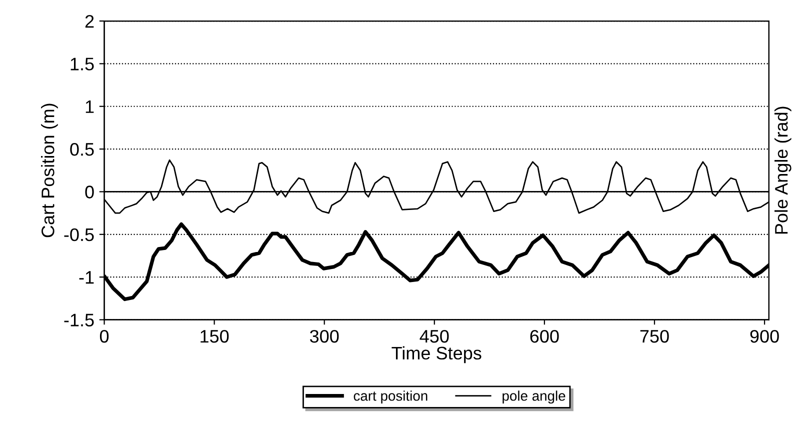 The image size is (796, 438). What do you see at coordinates (79, 235) in the screenshot?
I see `y-tick-label: -0.5` at bounding box center [79, 235].